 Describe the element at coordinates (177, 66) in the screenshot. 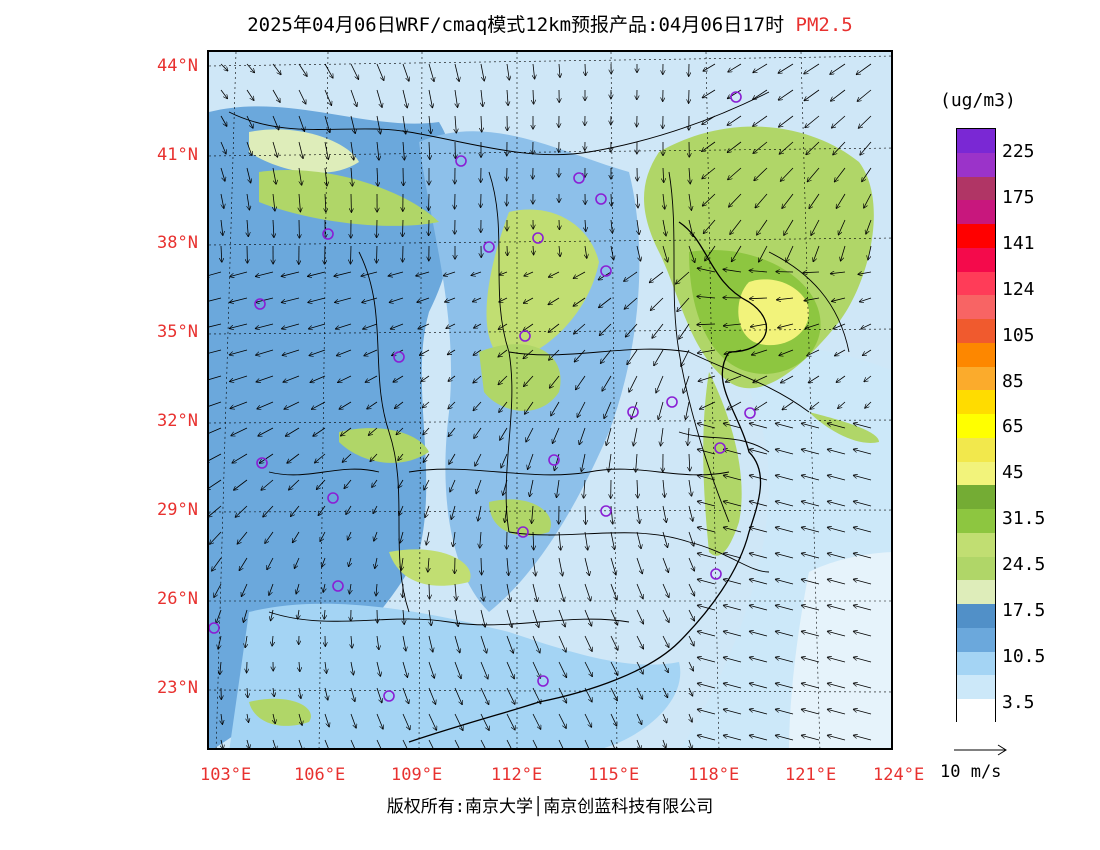

I see `lat-label: 44°N` at that location.